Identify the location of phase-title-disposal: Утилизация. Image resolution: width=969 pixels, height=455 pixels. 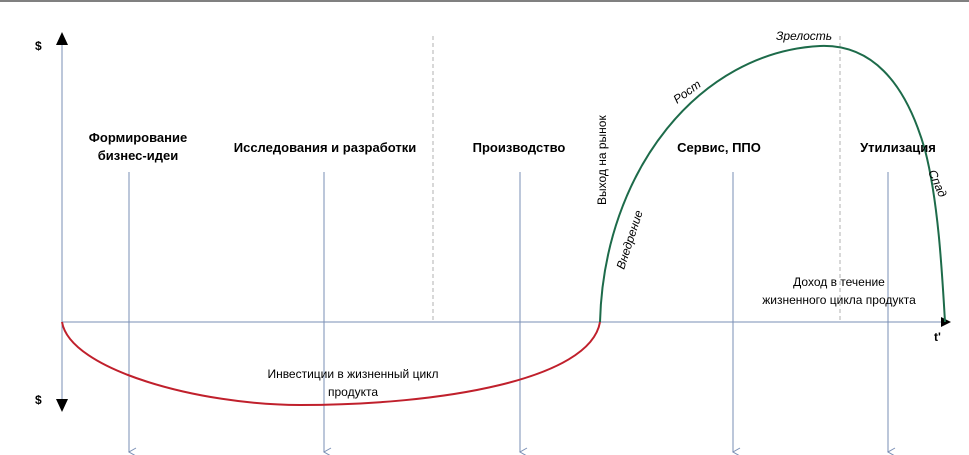
(898, 147).